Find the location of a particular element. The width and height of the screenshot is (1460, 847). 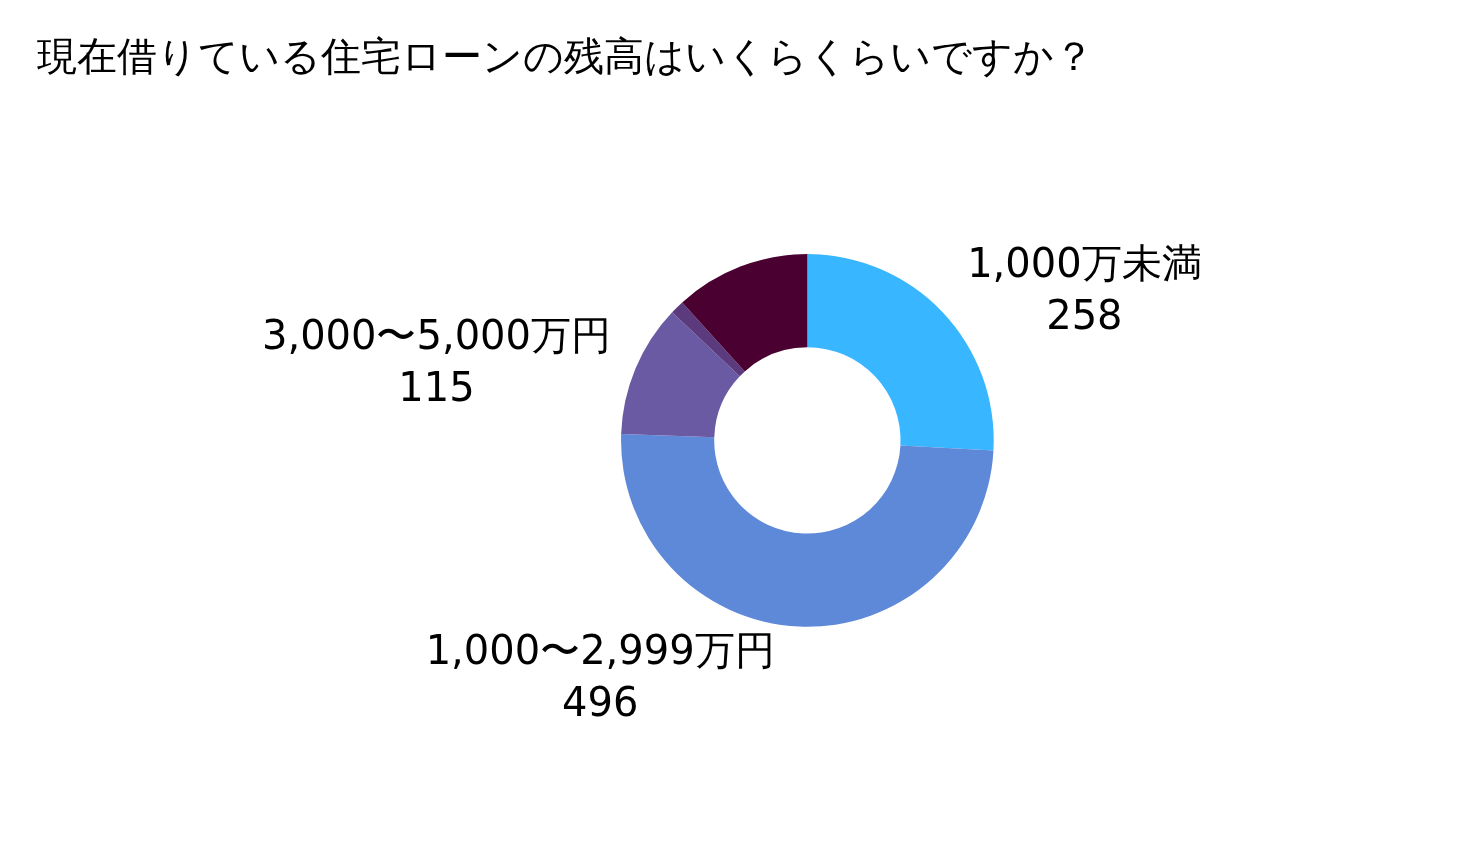

chart-title: 現在借りている住宅ローンの残高はいくらくらいですか？ is located at coordinates (565, 56).